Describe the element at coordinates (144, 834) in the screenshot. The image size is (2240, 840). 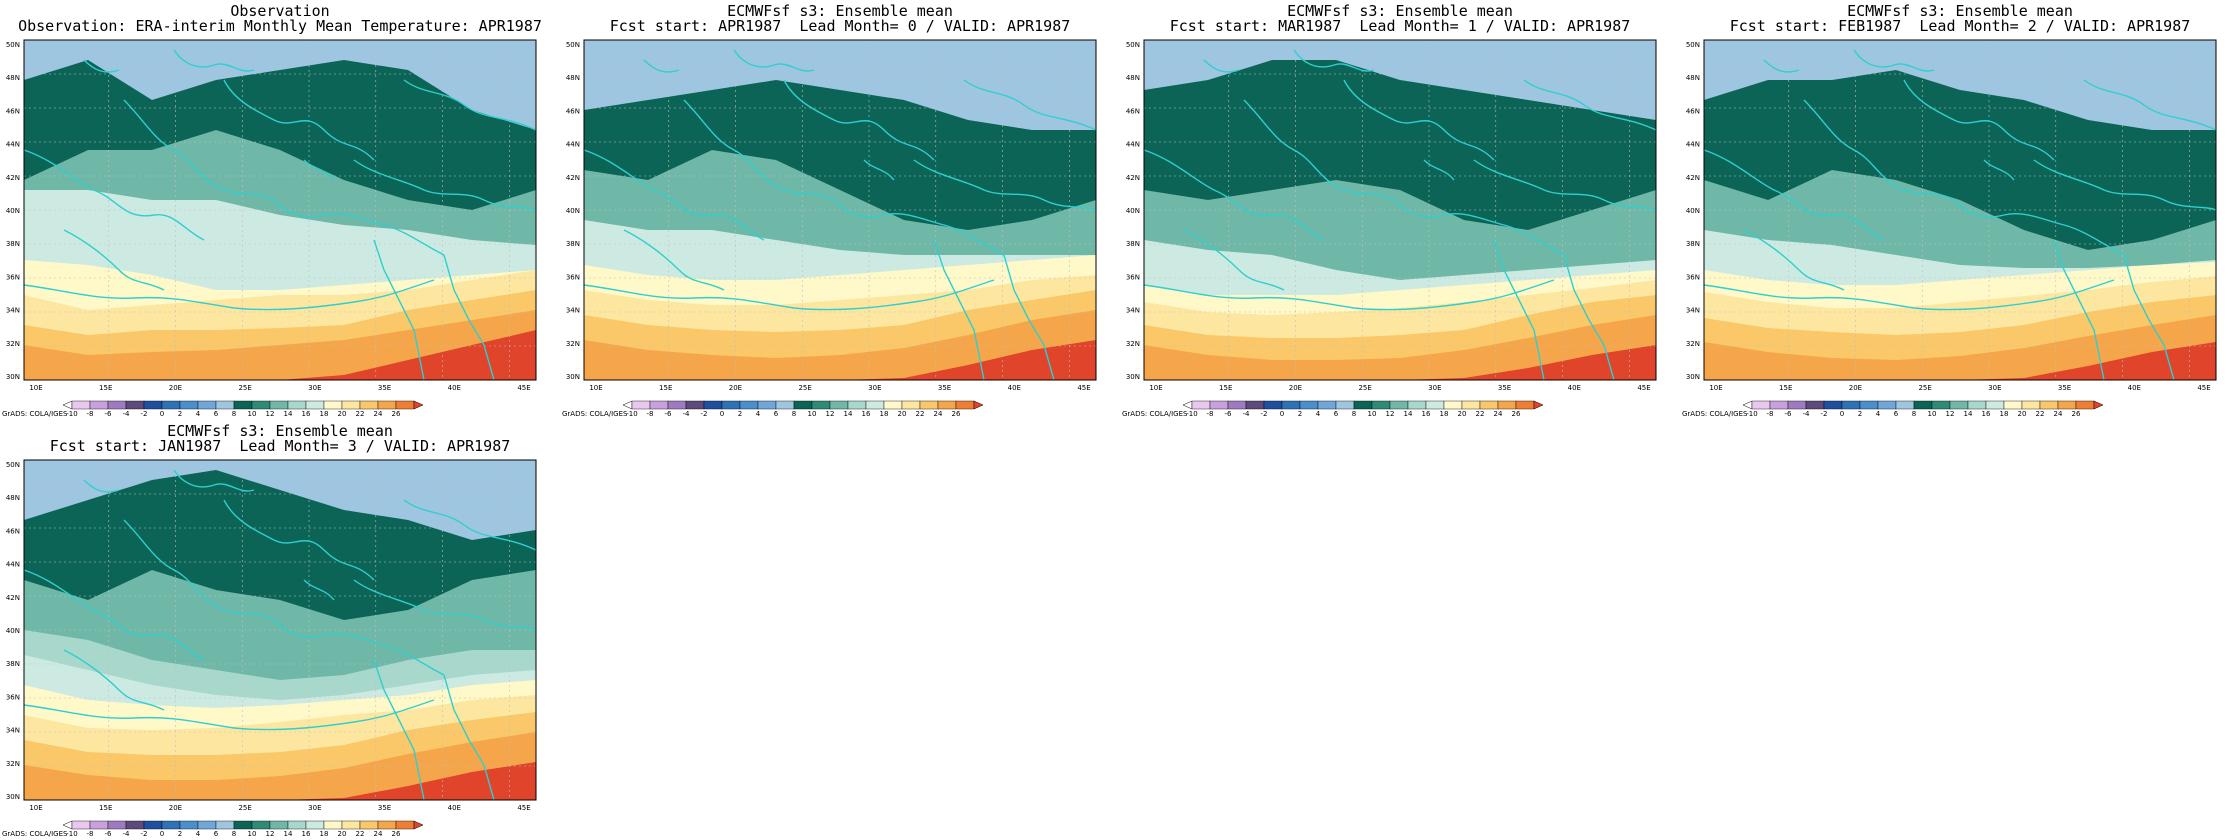
I see `colorbar-tick-label: -2` at that location.